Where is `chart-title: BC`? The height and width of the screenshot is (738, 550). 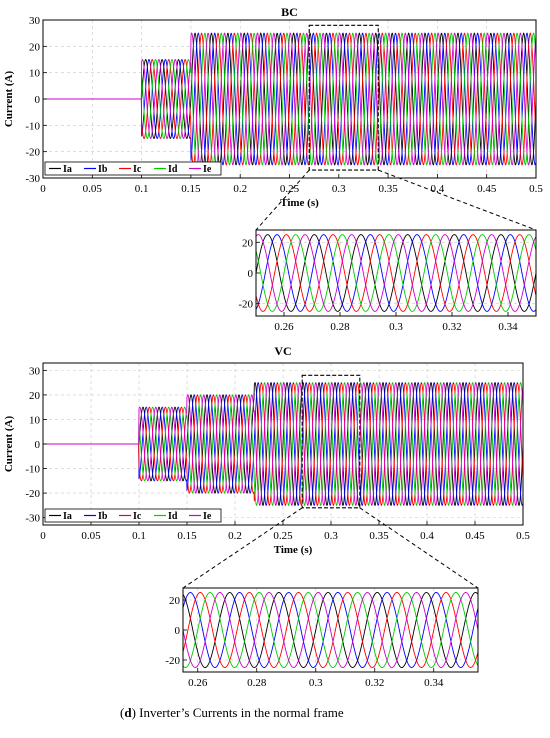
chart-title: BC is located at coordinates (289, 12).